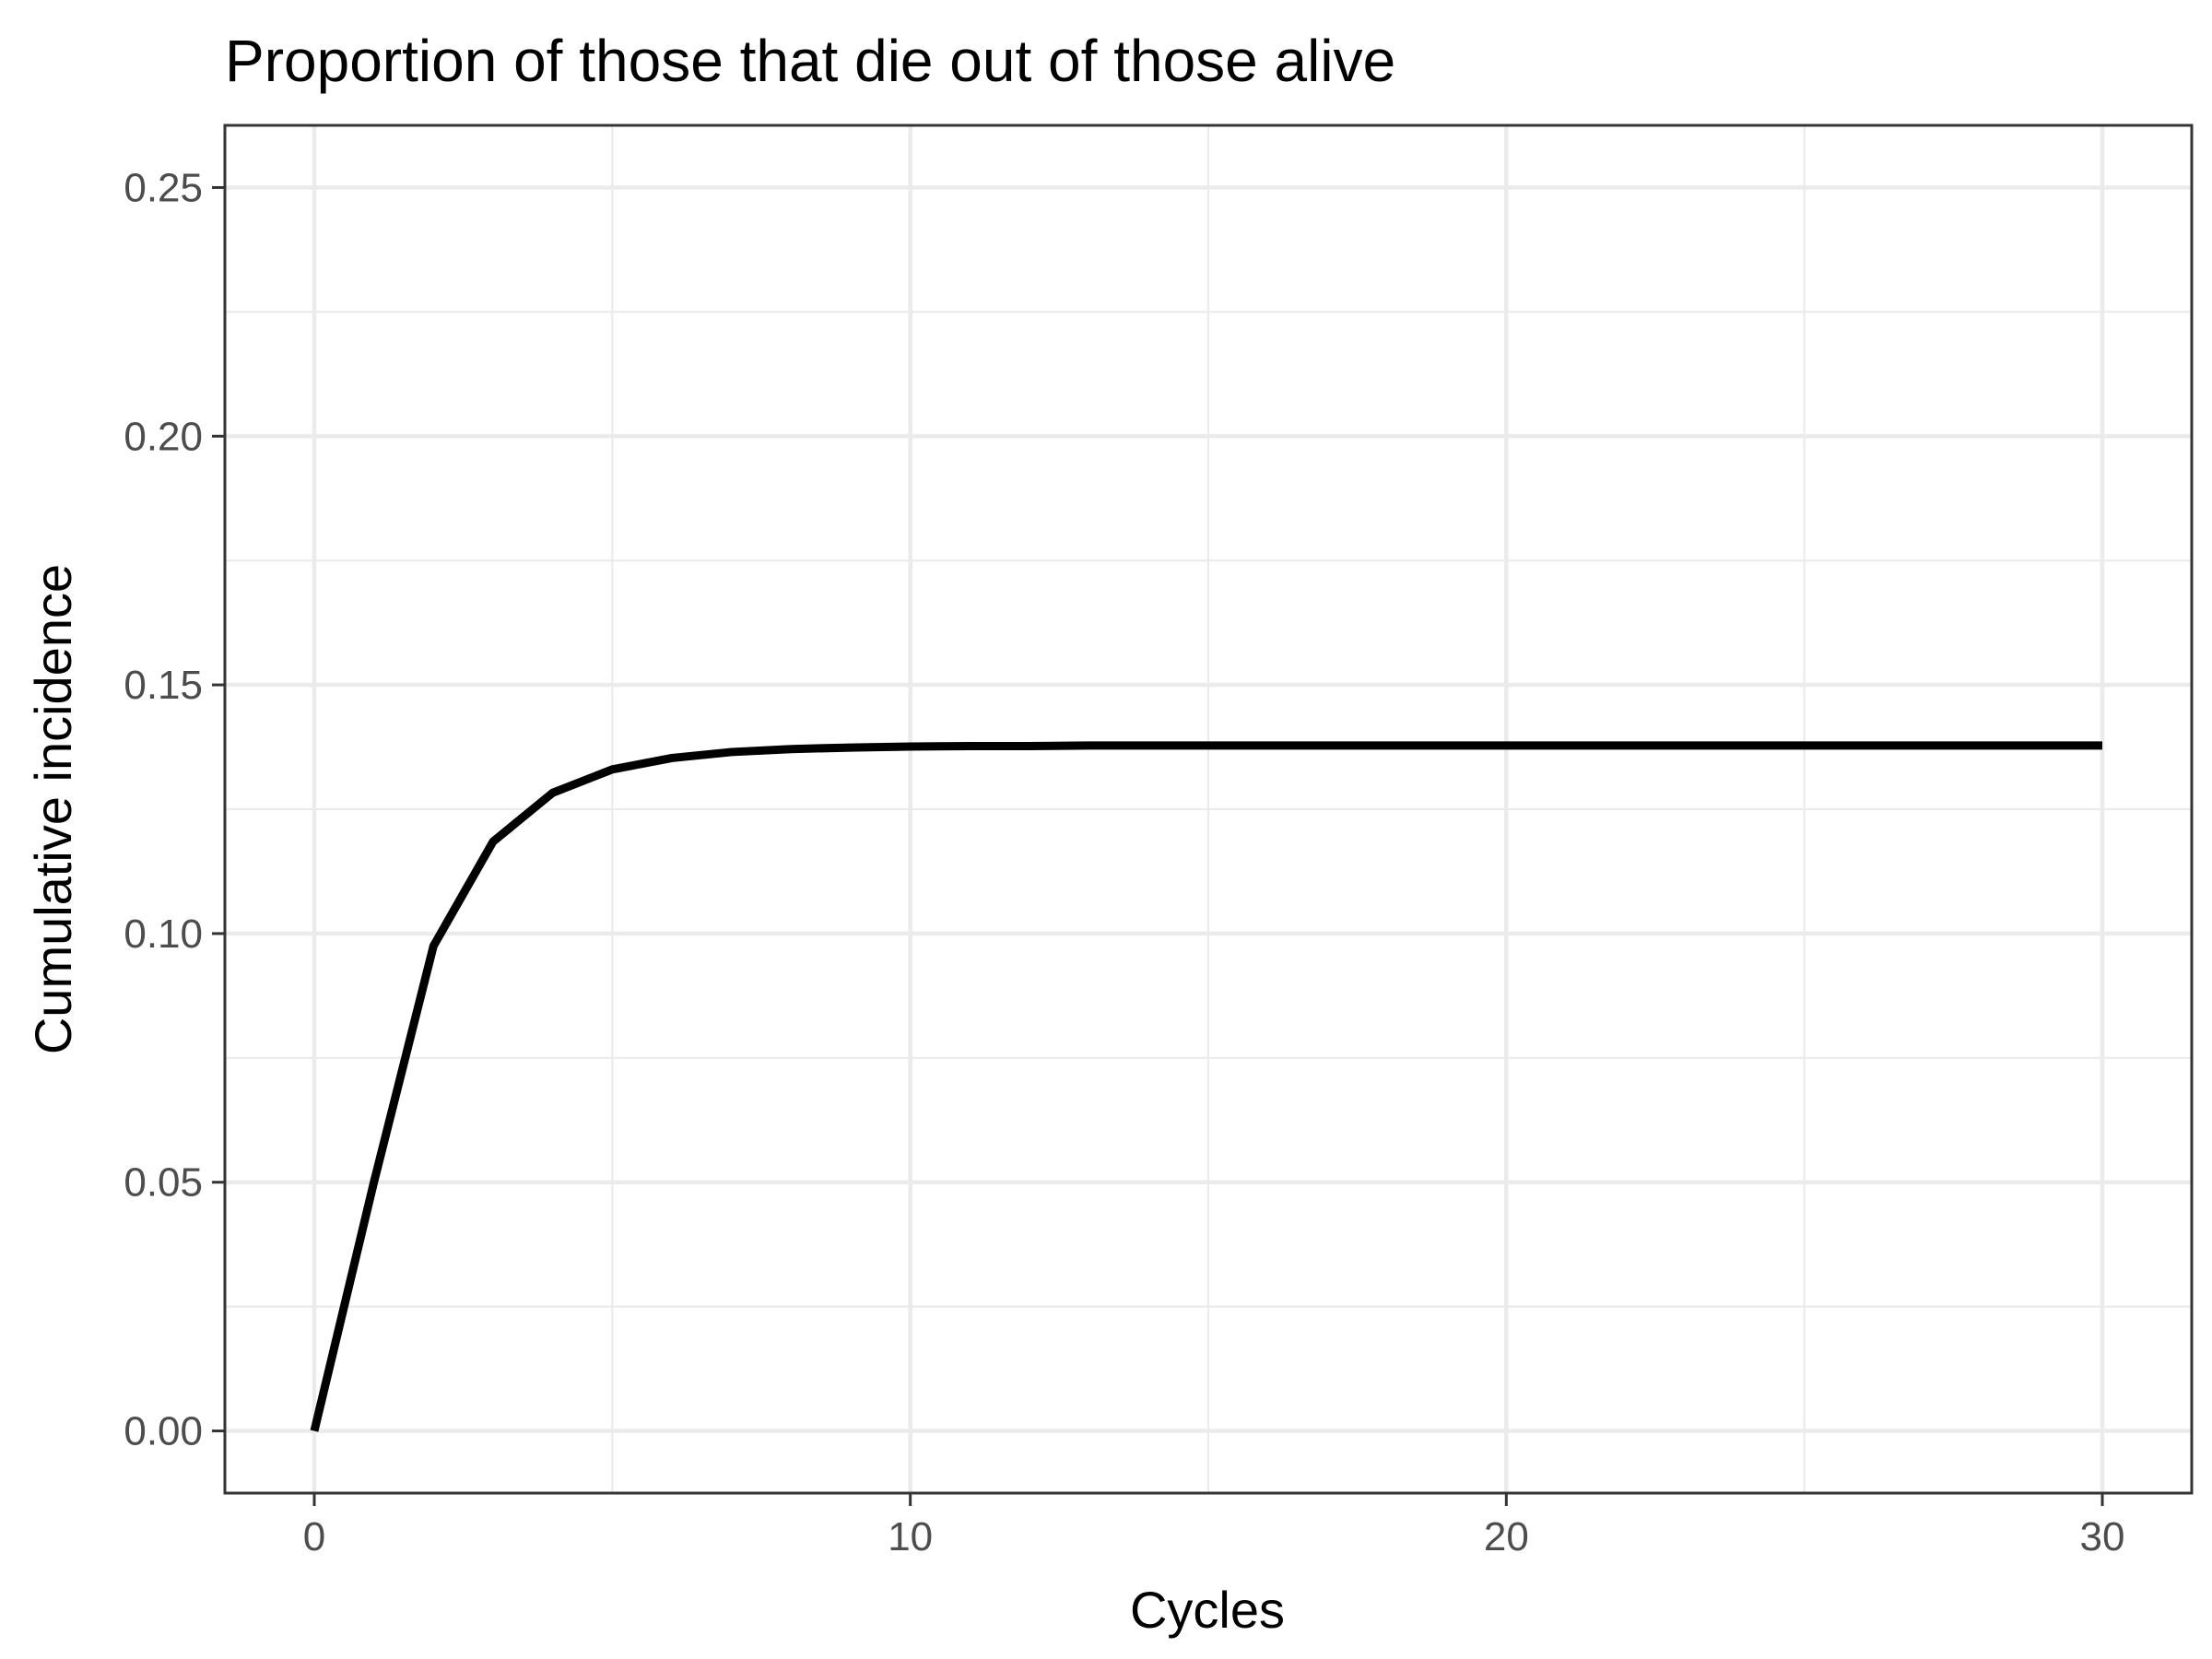 The height and width of the screenshot is (1659, 2212). What do you see at coordinates (163, 934) in the screenshot?
I see `y-tick-label-2: 0.10` at bounding box center [163, 934].